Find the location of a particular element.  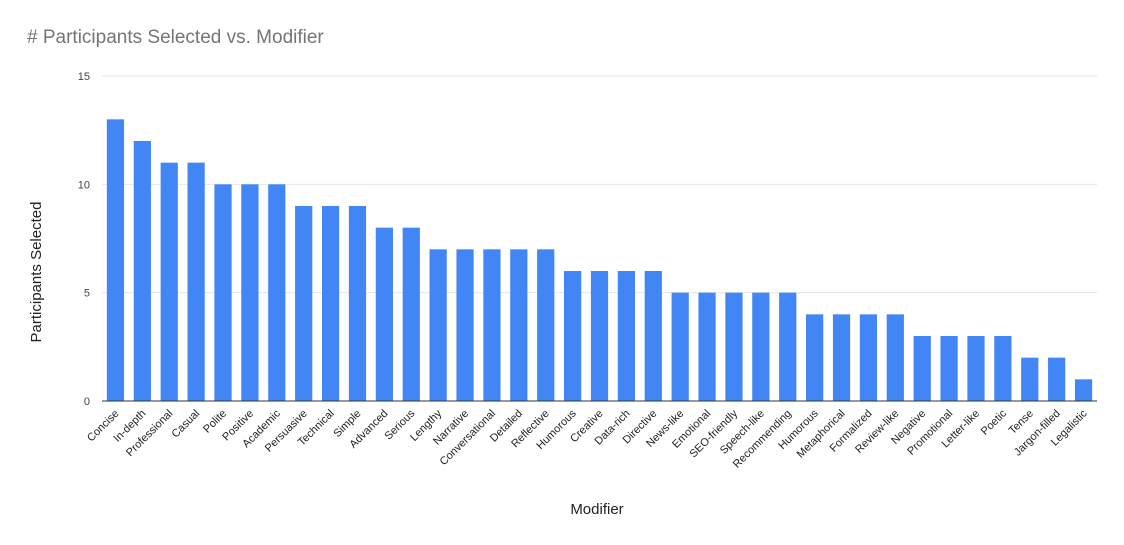

y-tick-labels: 0 5 10 15 is located at coordinates (84, 239).